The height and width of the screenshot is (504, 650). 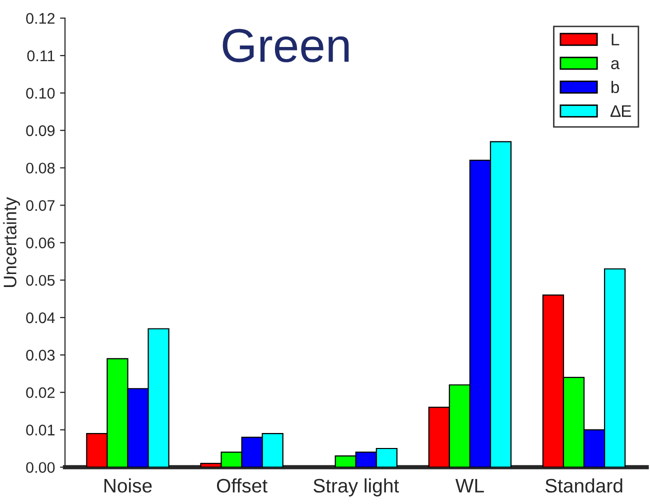 What do you see at coordinates (616, 40) in the screenshot?
I see `legend-label: L` at bounding box center [616, 40].